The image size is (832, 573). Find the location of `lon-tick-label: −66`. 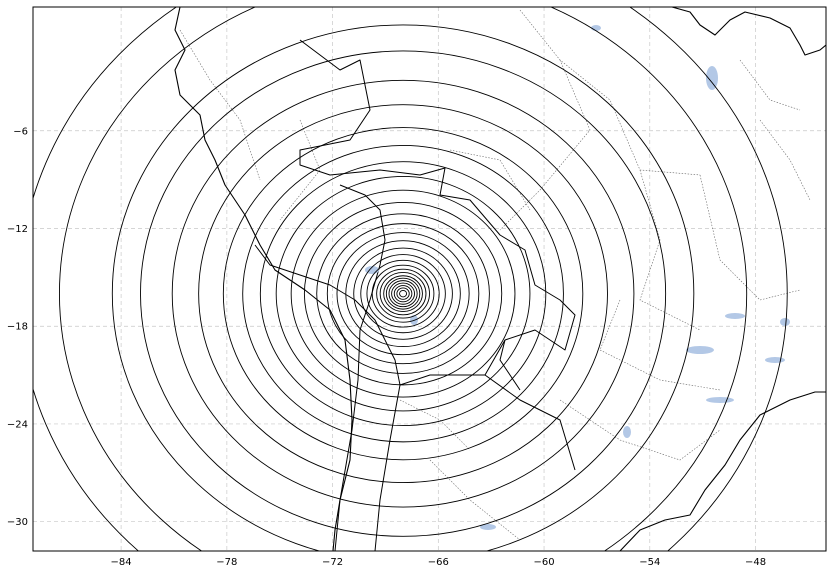

lon-tick-label: −66 is located at coordinates (438, 562).